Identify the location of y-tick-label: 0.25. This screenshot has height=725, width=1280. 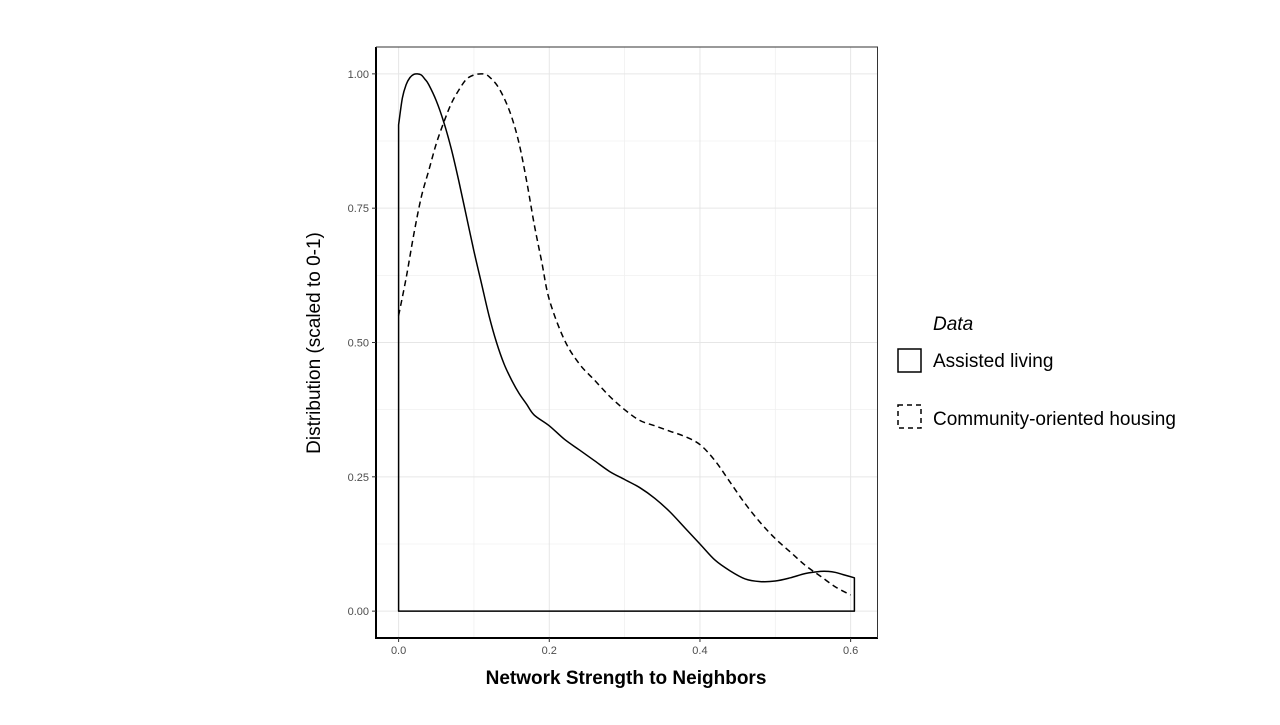
(358, 478).